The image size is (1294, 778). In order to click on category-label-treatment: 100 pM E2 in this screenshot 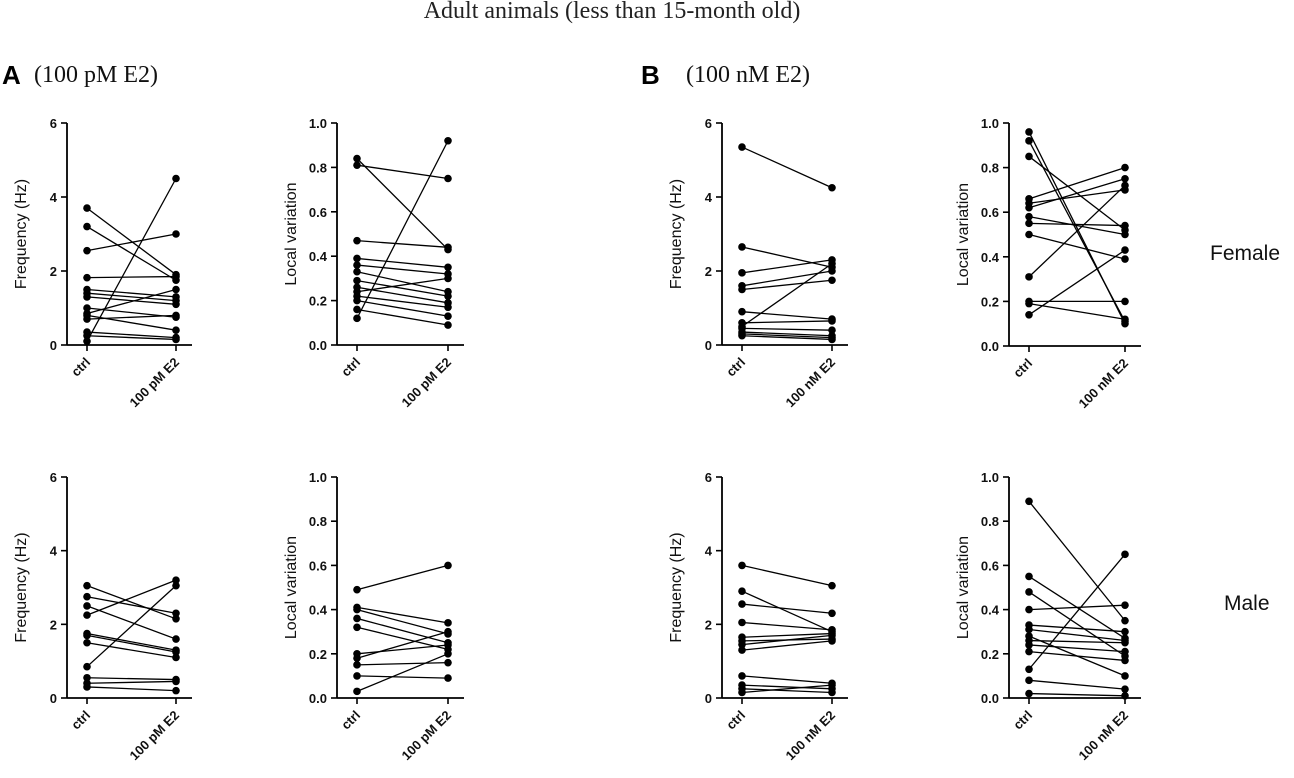, I will do `click(155, 736)`.